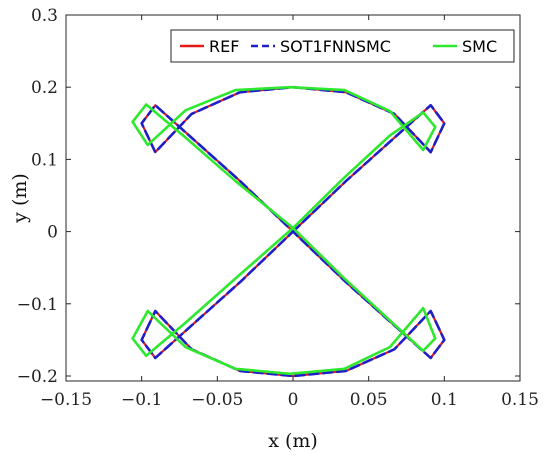  Describe the element at coordinates (44, 88) in the screenshot. I see `y-tick-label: 0.2` at that location.